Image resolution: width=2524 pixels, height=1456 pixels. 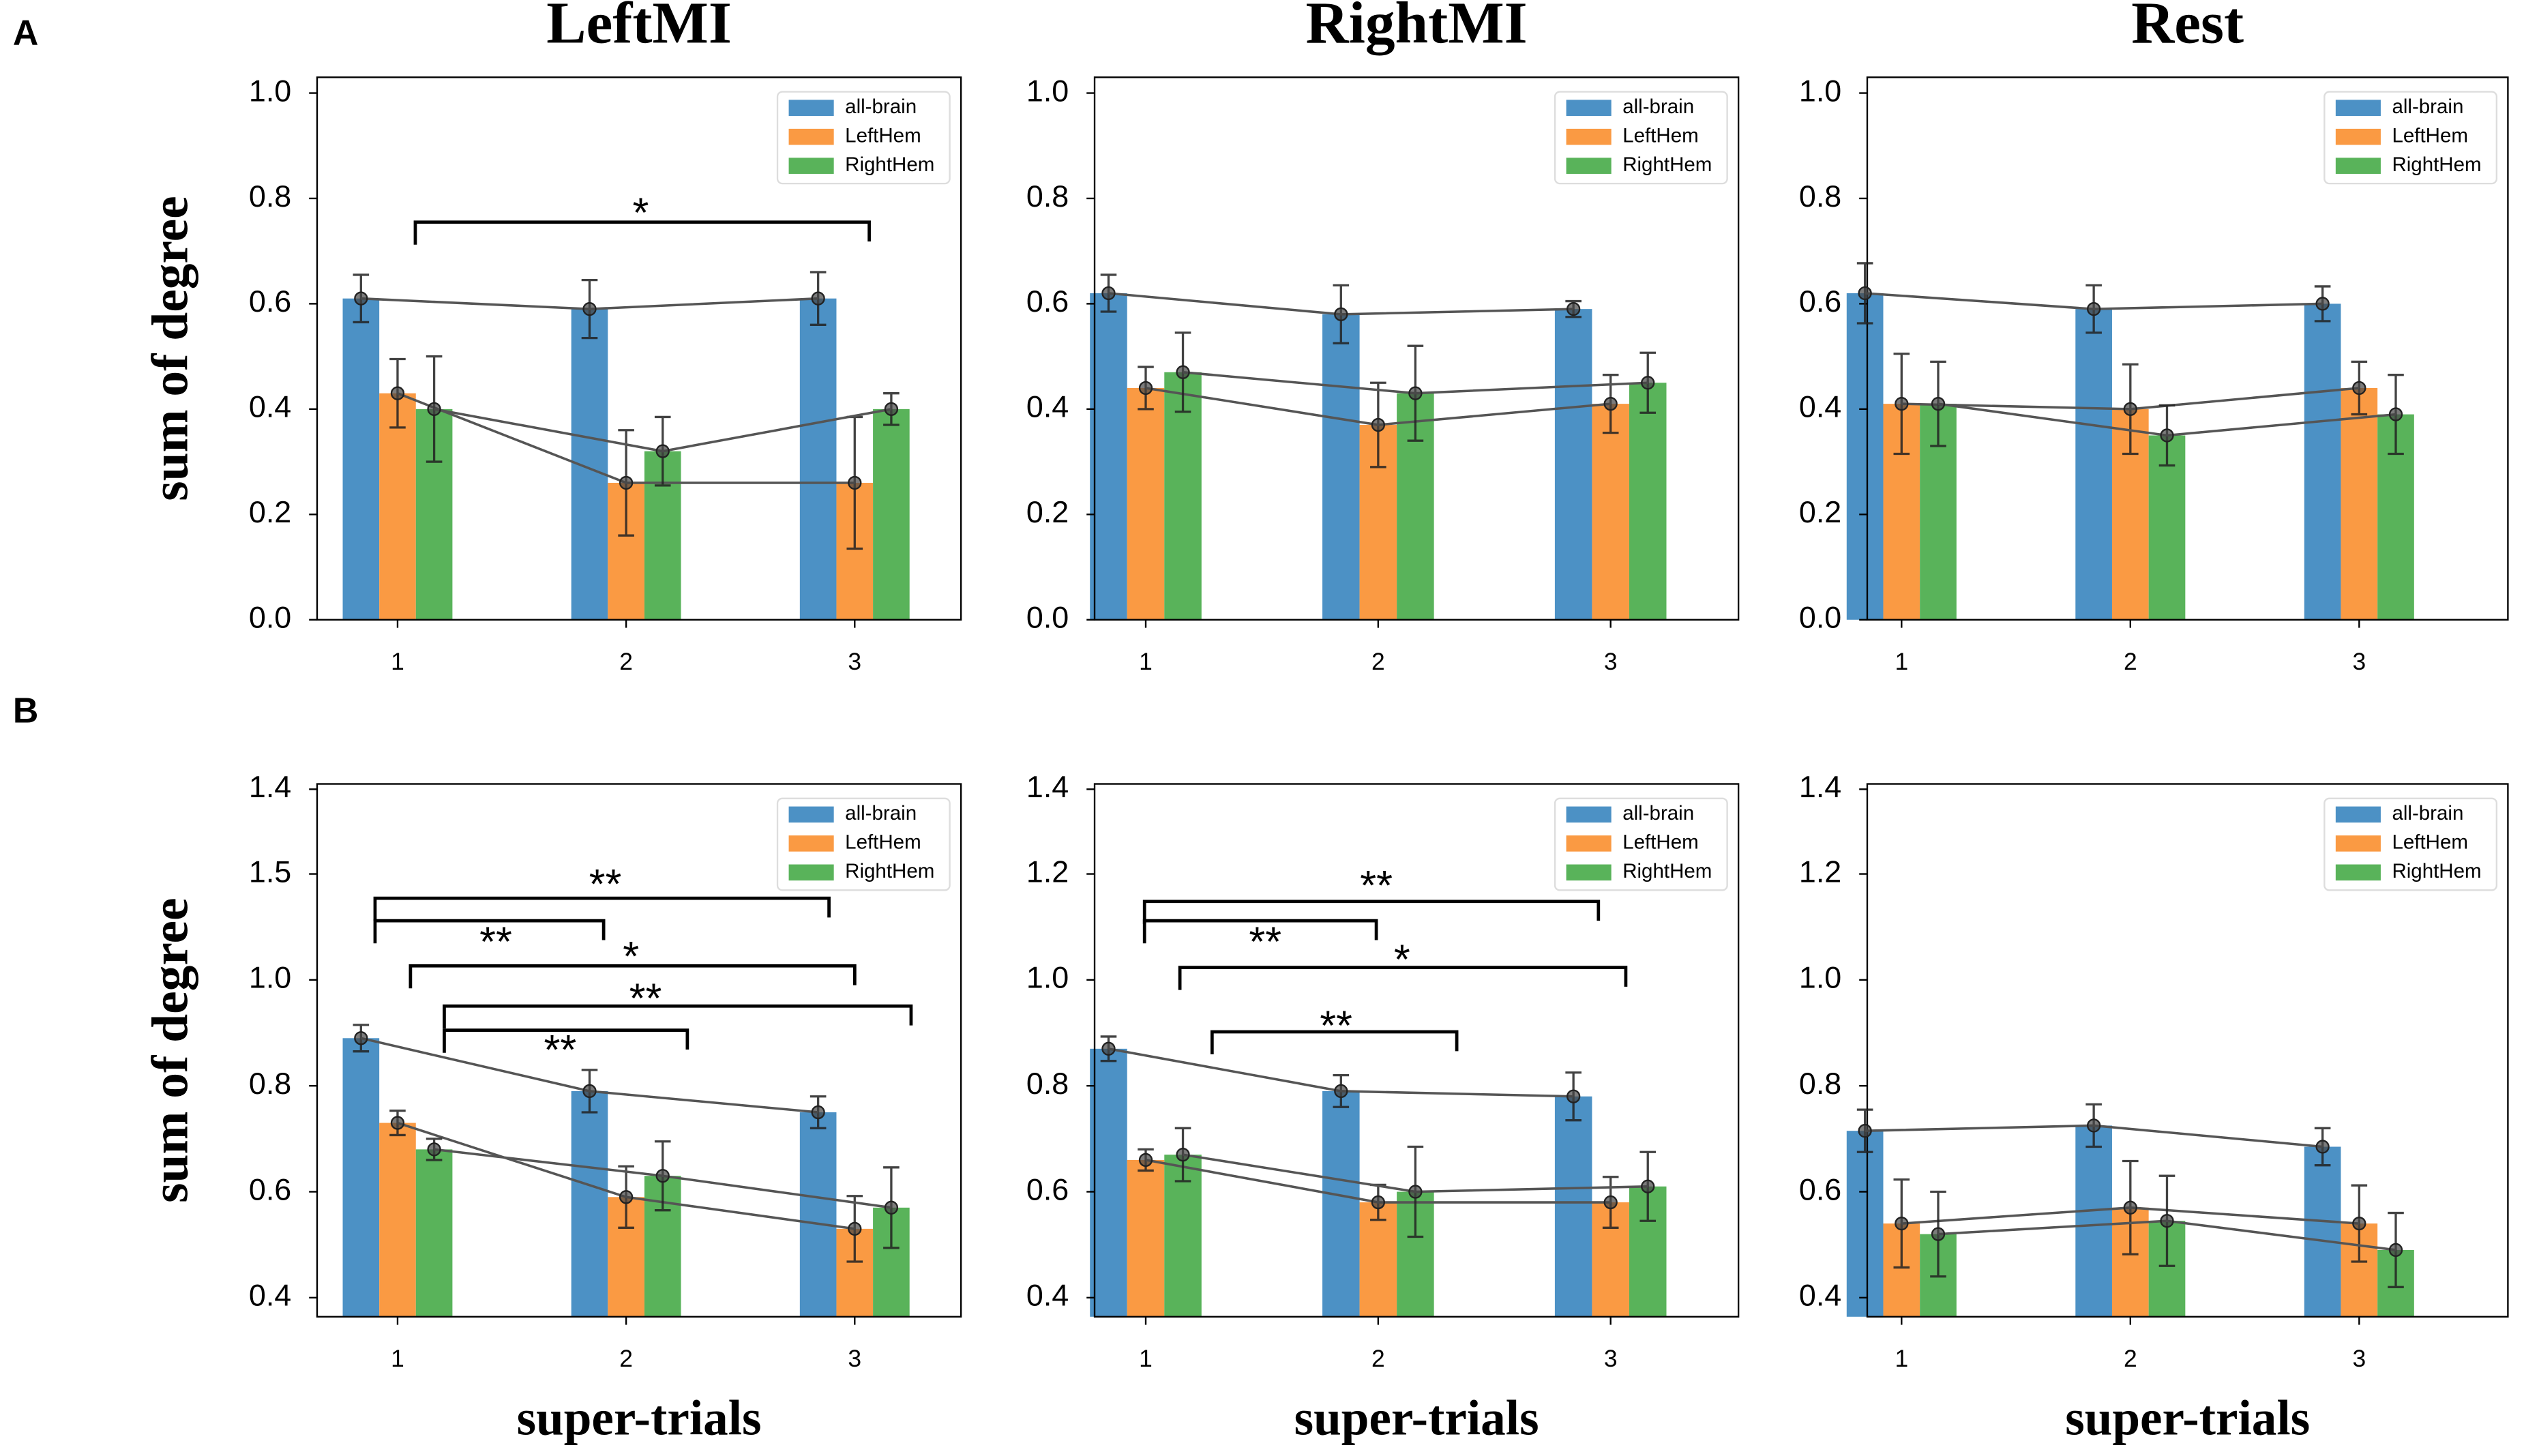 I want to click on panel-title: RightMI, so click(x=1417, y=28).